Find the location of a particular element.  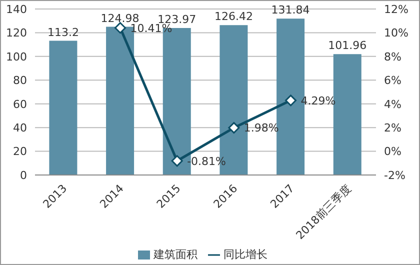

y-tick-label: 60 is located at coordinates (20, 104).